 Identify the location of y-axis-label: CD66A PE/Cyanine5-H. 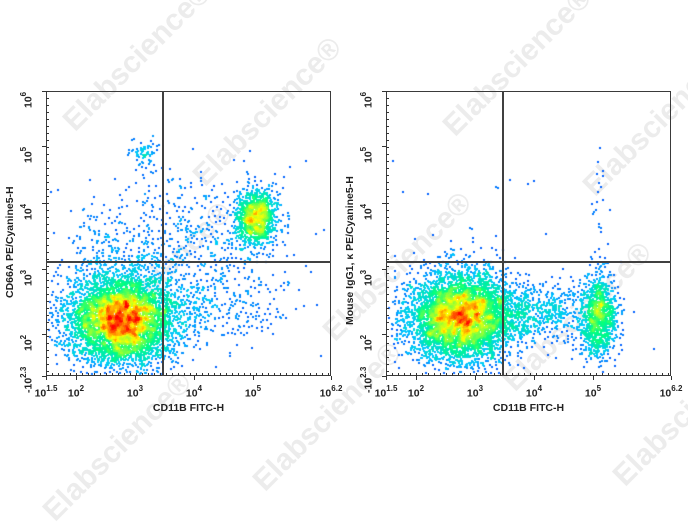
(10, 242).